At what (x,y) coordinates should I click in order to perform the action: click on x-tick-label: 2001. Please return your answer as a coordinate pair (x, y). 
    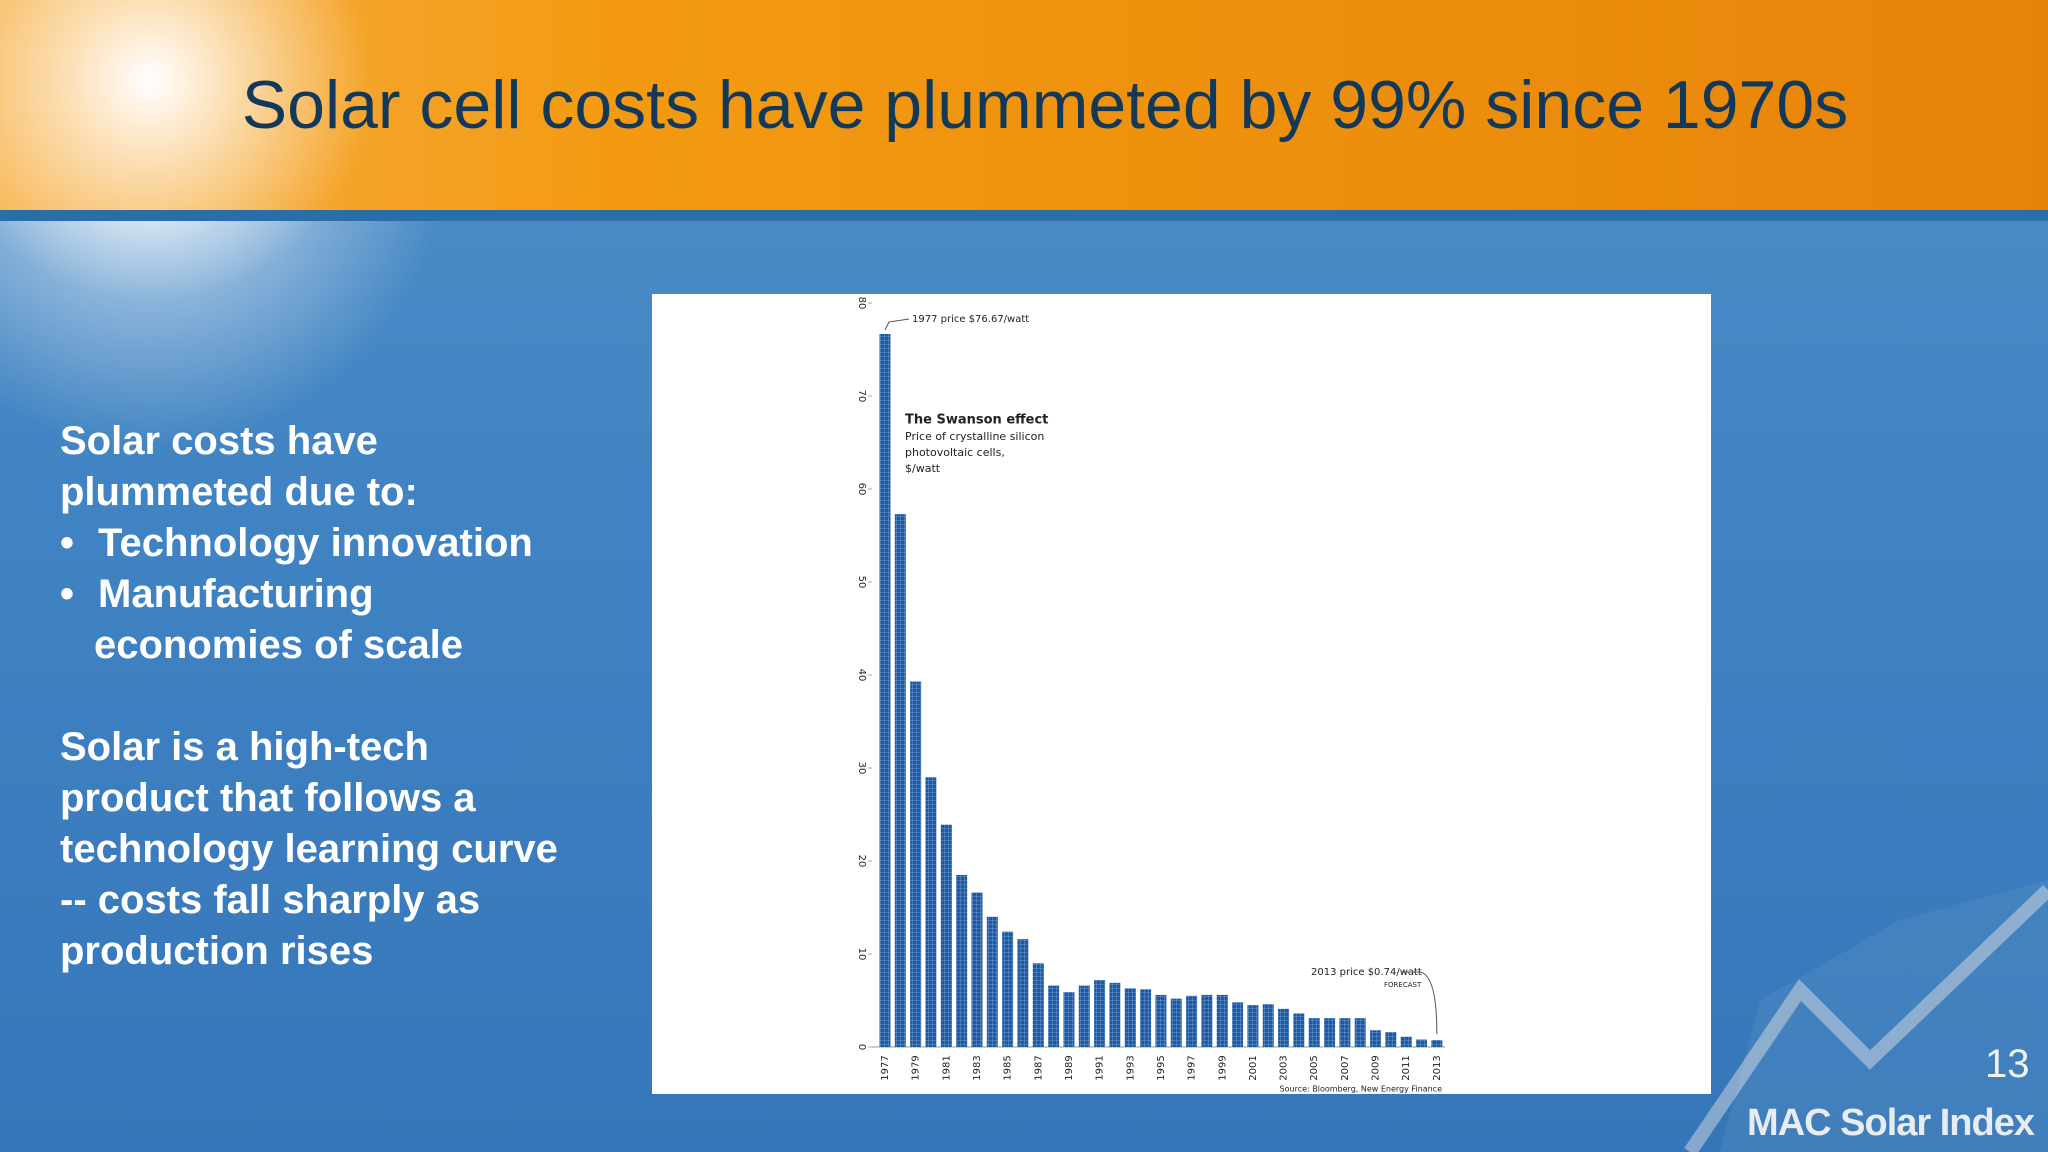
    Looking at the image, I should click on (1253, 1067).